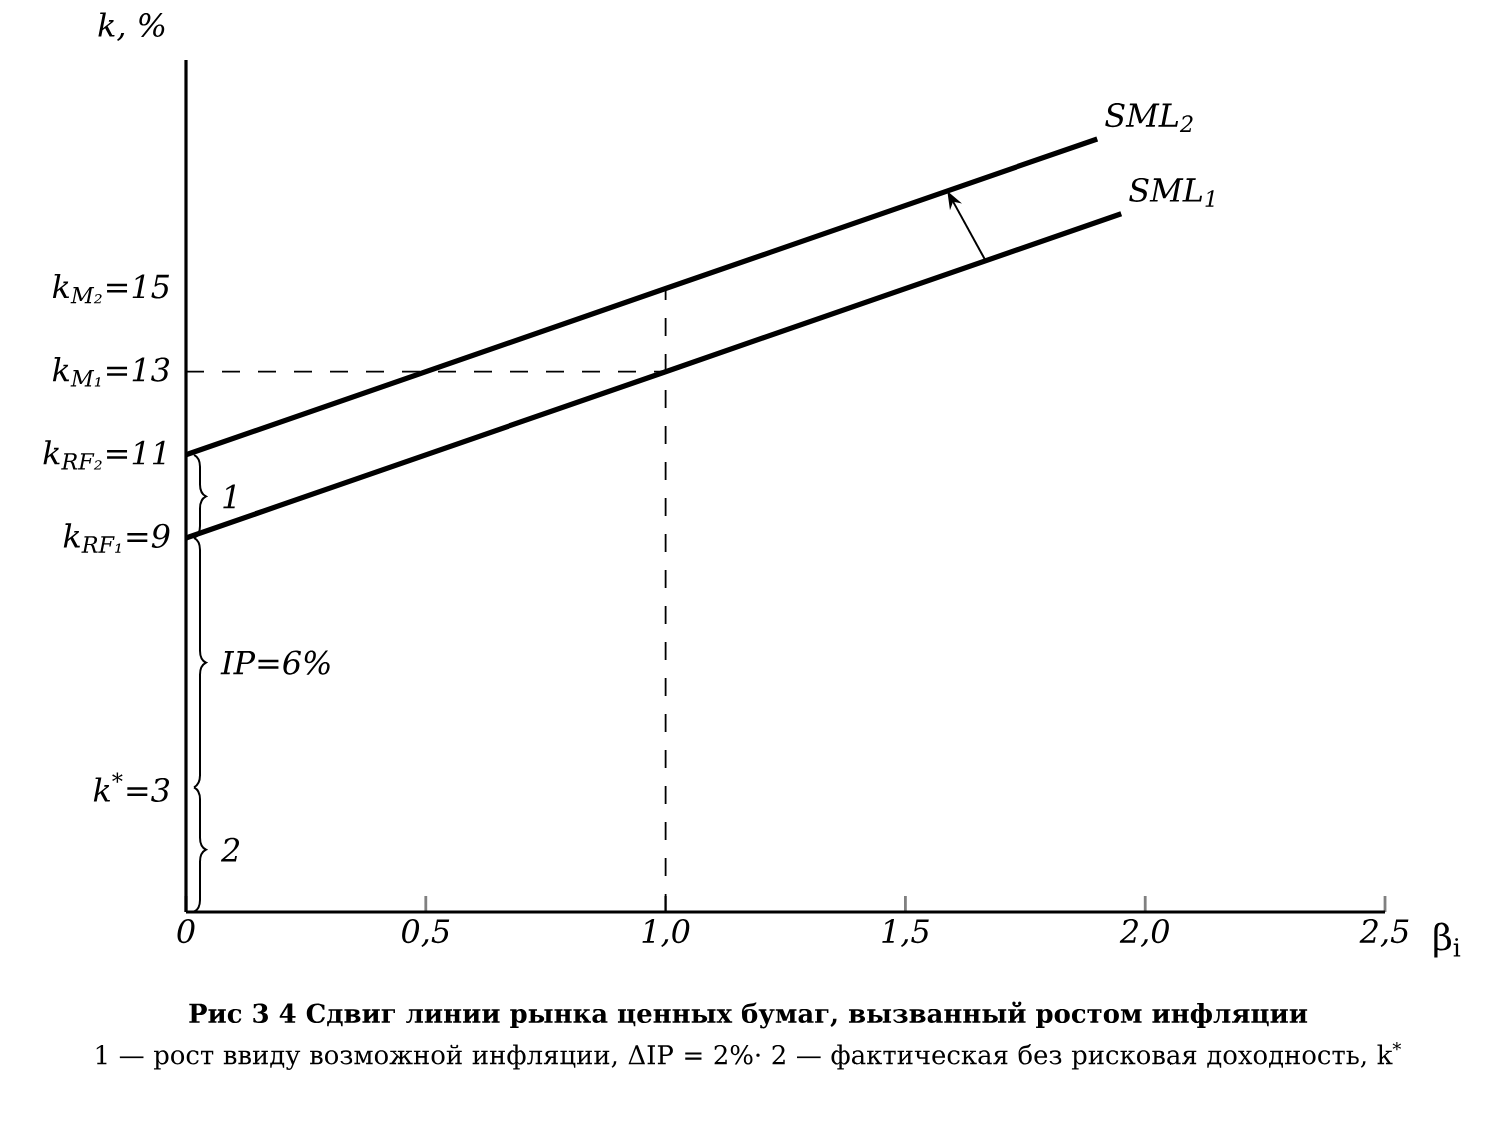 This screenshot has width=1496, height=1131. I want to click on x-tick-label: 1,5, so click(905, 933).